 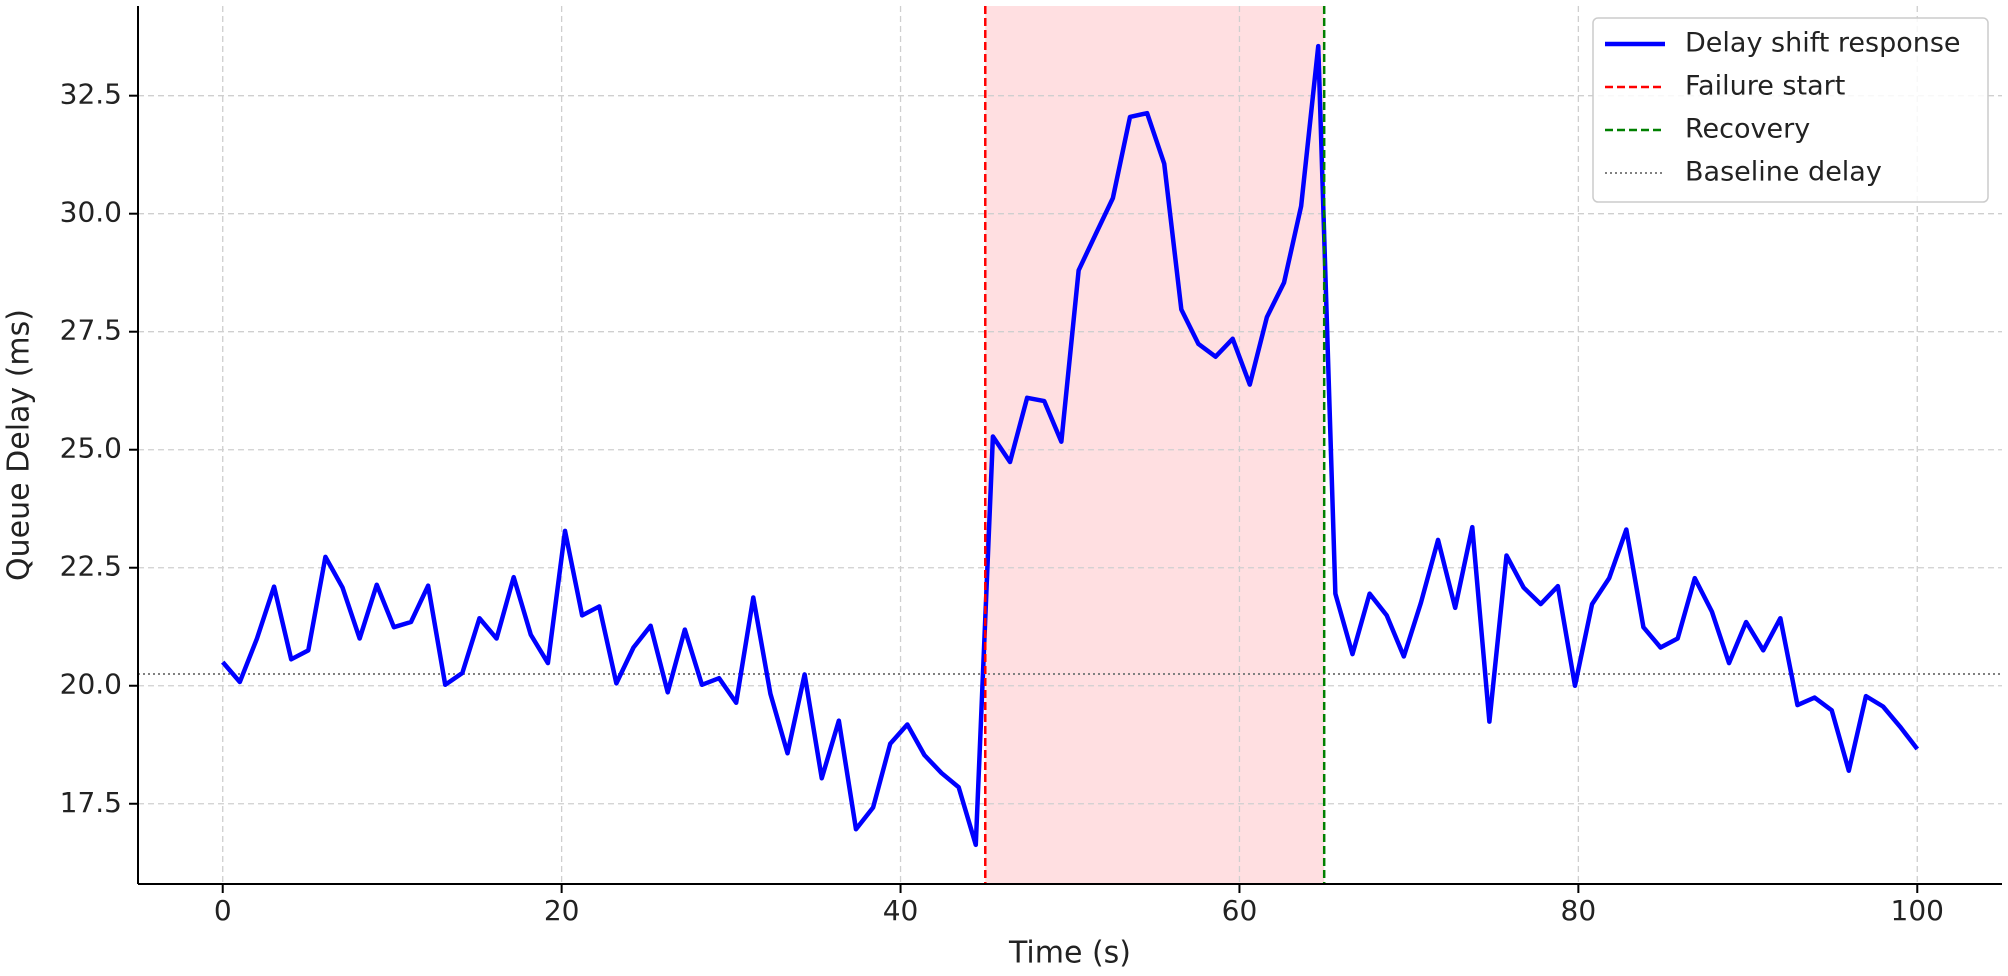 What do you see at coordinates (1240, 910) in the screenshot?
I see `x-tick-label: 60` at bounding box center [1240, 910].